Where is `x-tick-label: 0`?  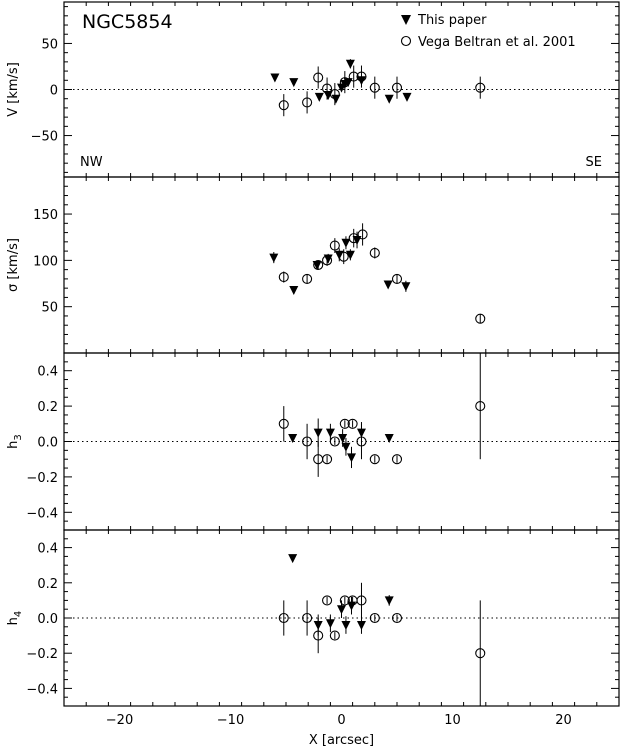
x-tick-label: 0 is located at coordinates (341, 720).